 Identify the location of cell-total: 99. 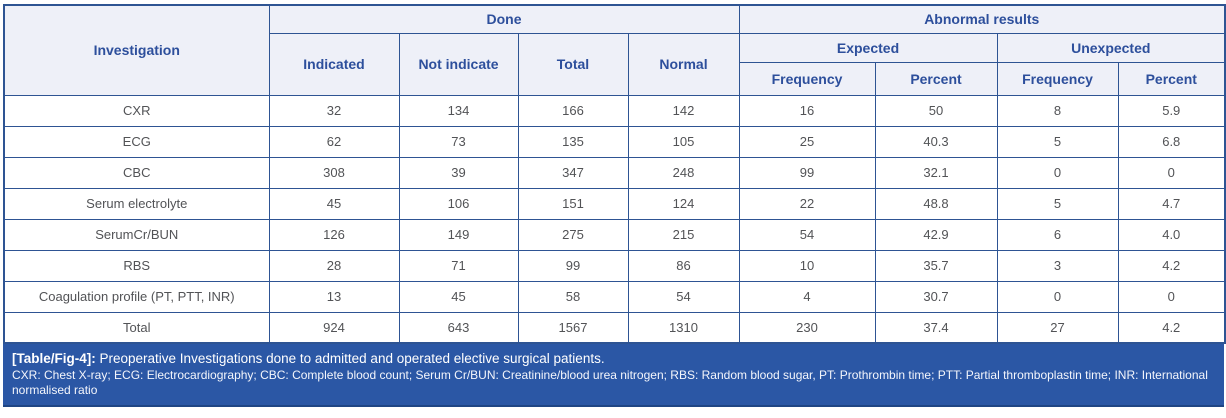
(573, 265).